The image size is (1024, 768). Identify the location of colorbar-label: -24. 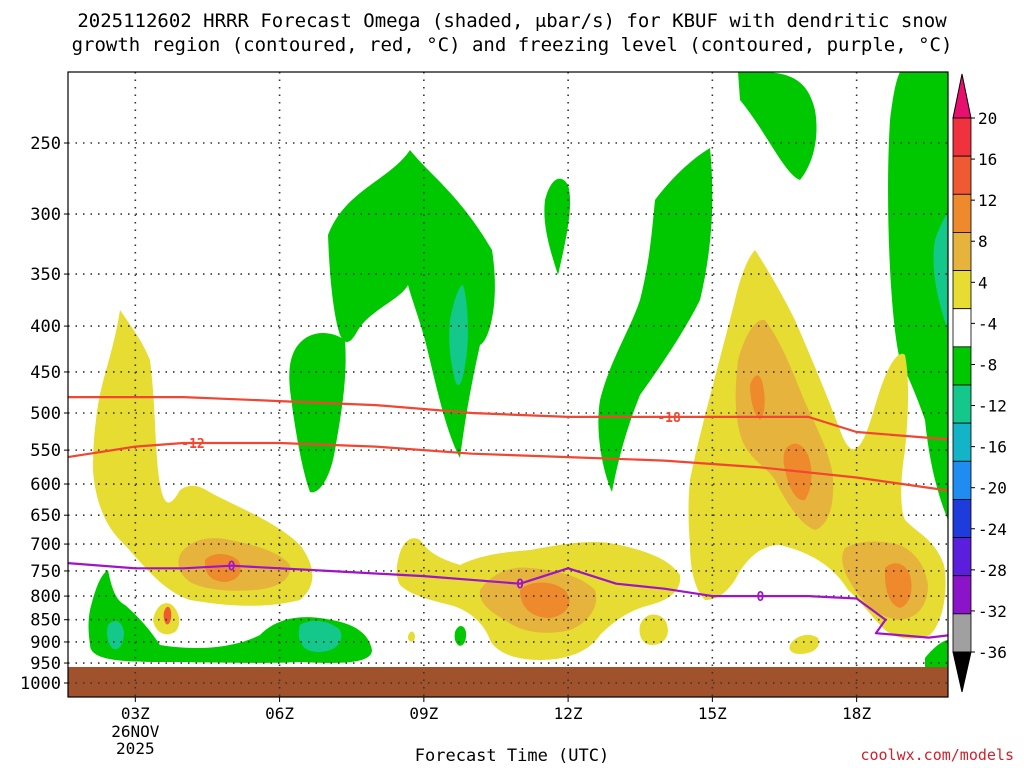
(992, 529).